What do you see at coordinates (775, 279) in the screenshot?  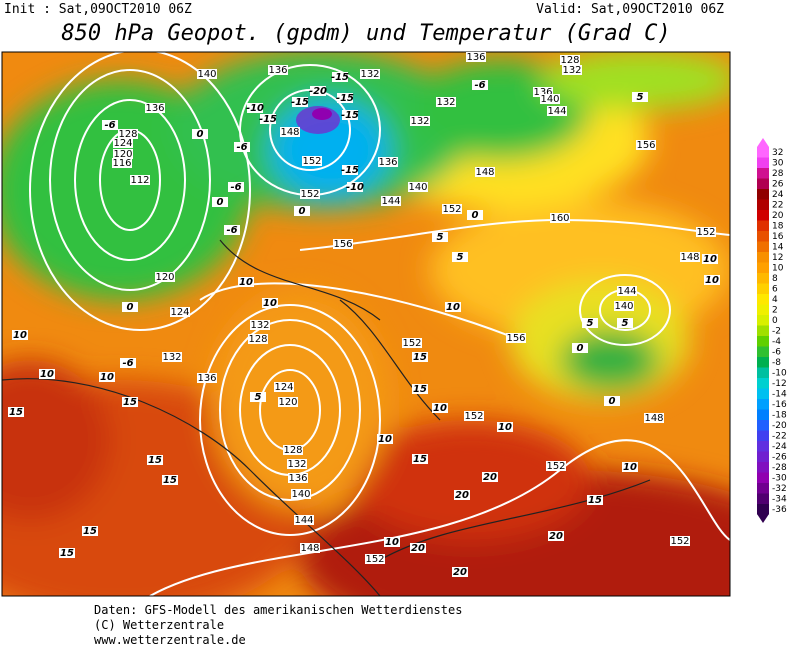 I see `legend-label: 8` at bounding box center [775, 279].